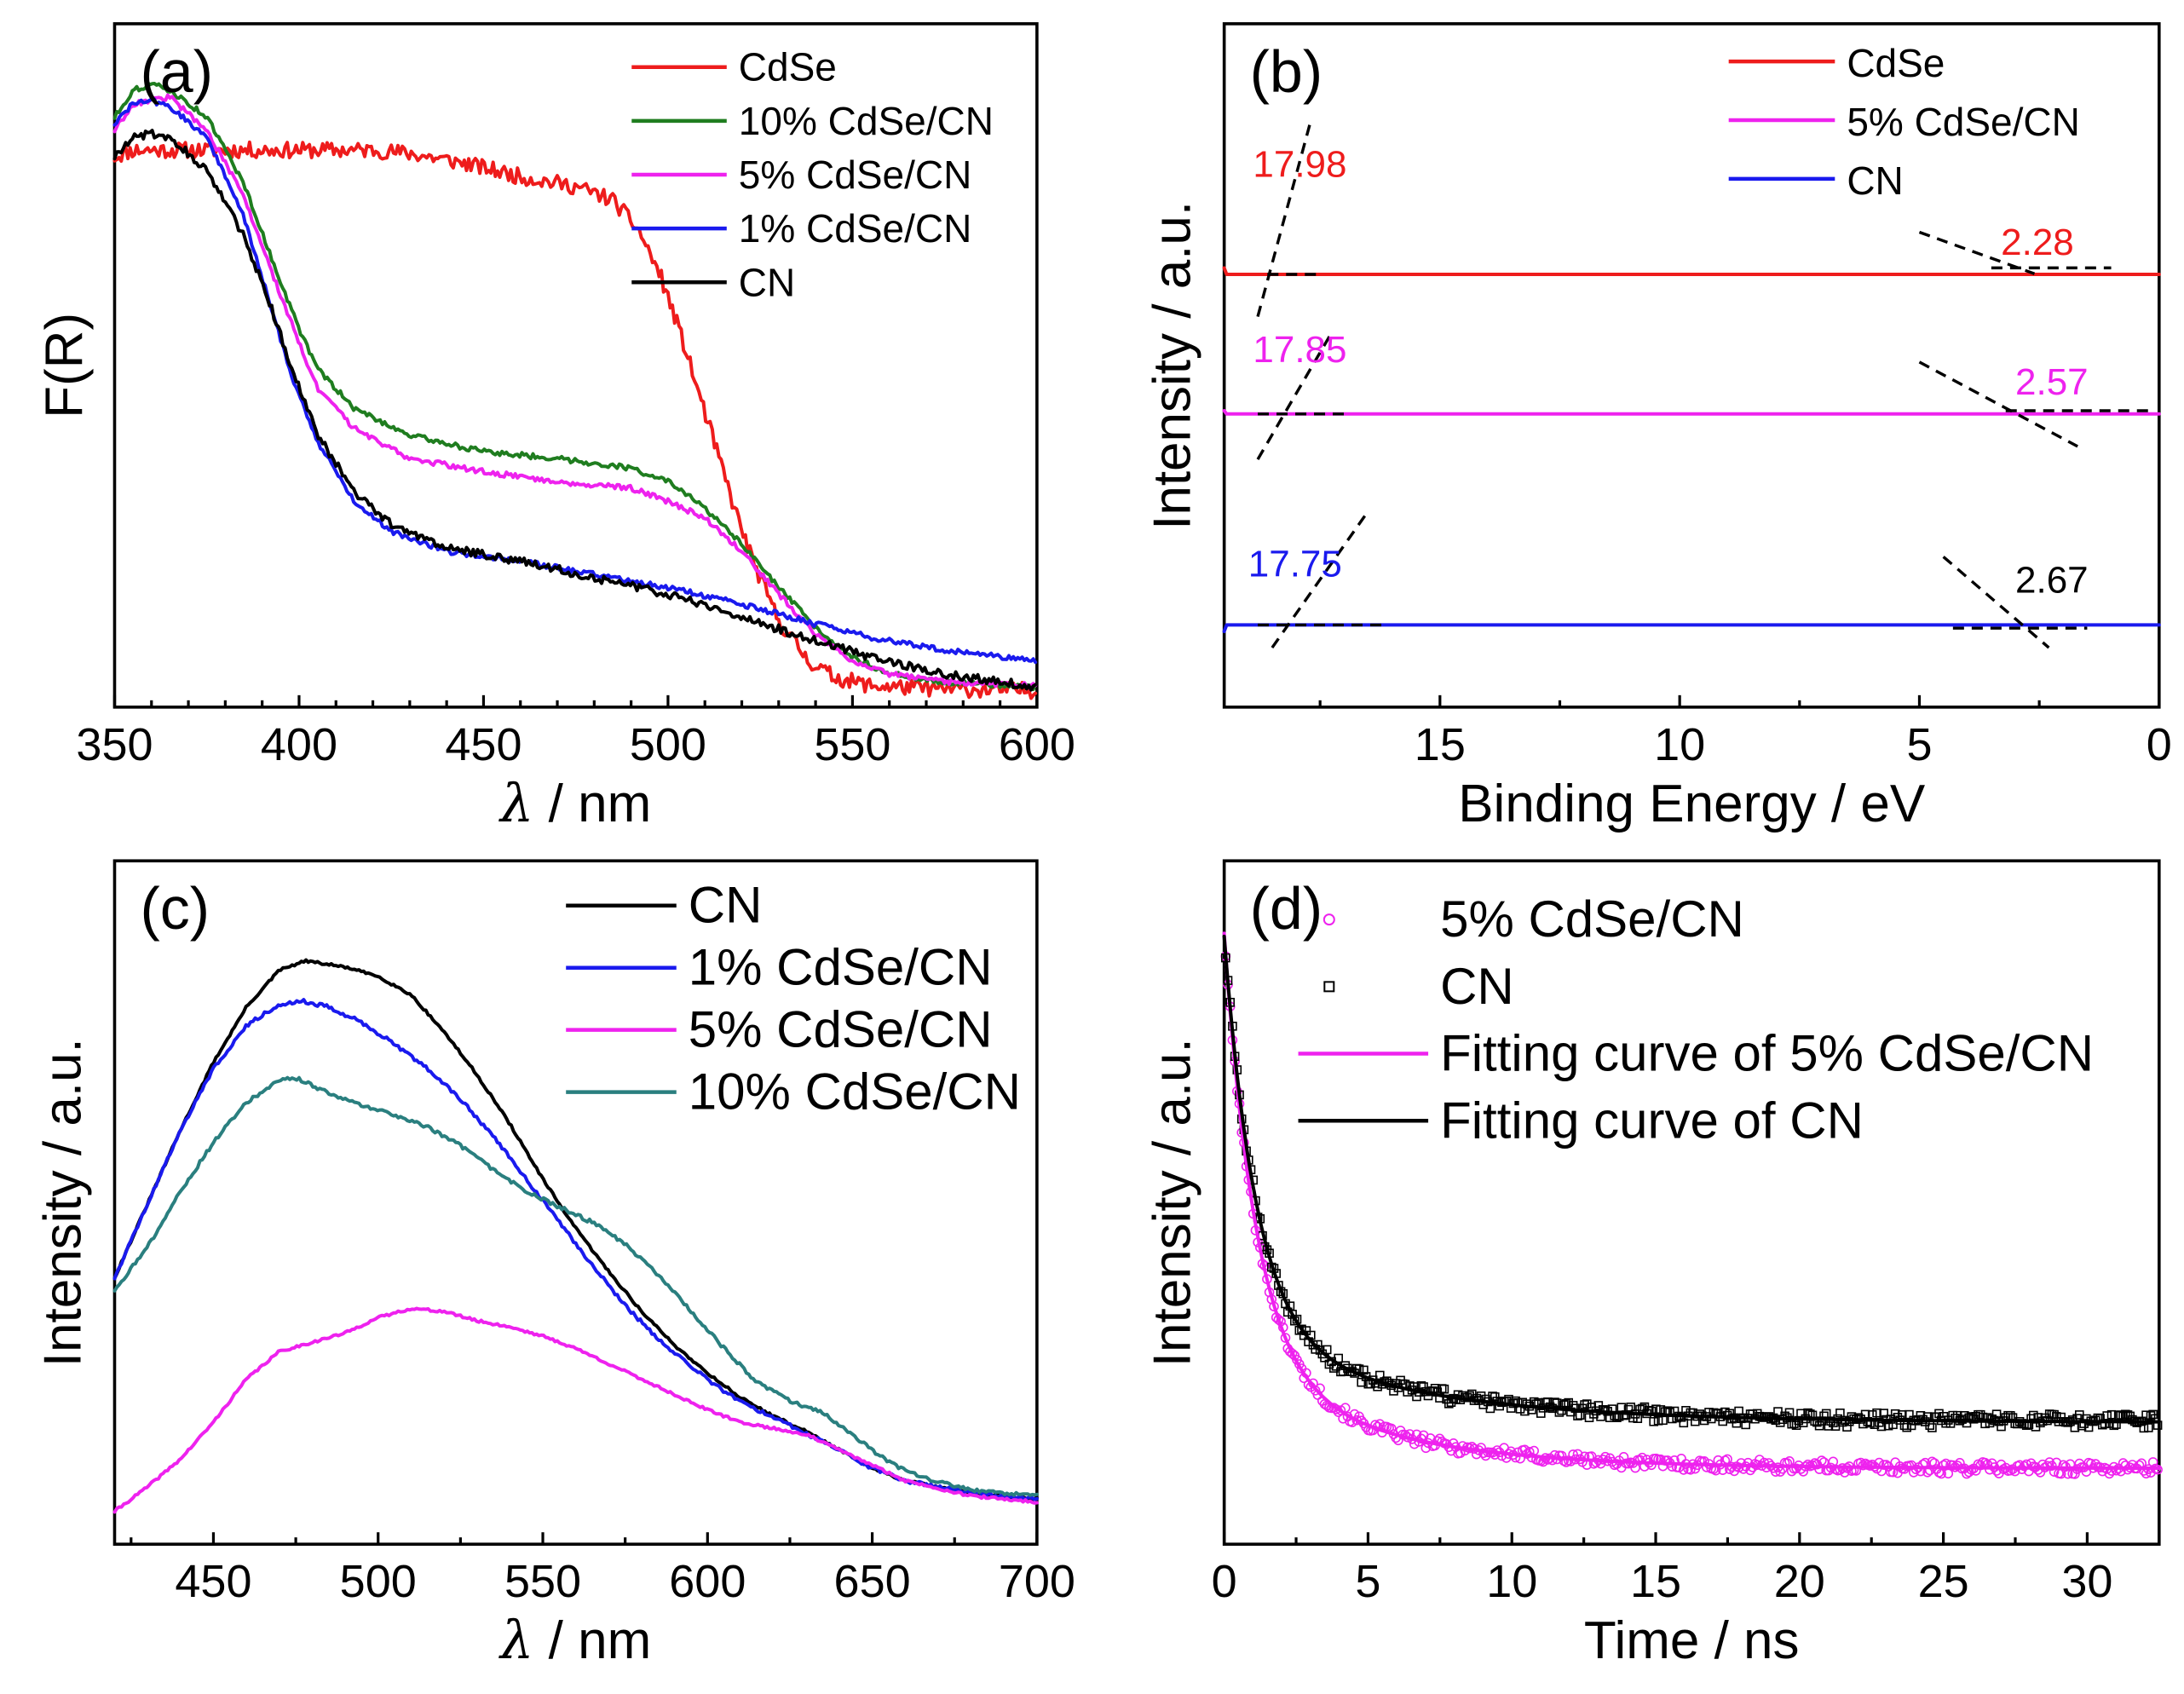  What do you see at coordinates (1037, 1582) in the screenshot?
I see `panel-c-xtick-label: 700` at bounding box center [1037, 1582].